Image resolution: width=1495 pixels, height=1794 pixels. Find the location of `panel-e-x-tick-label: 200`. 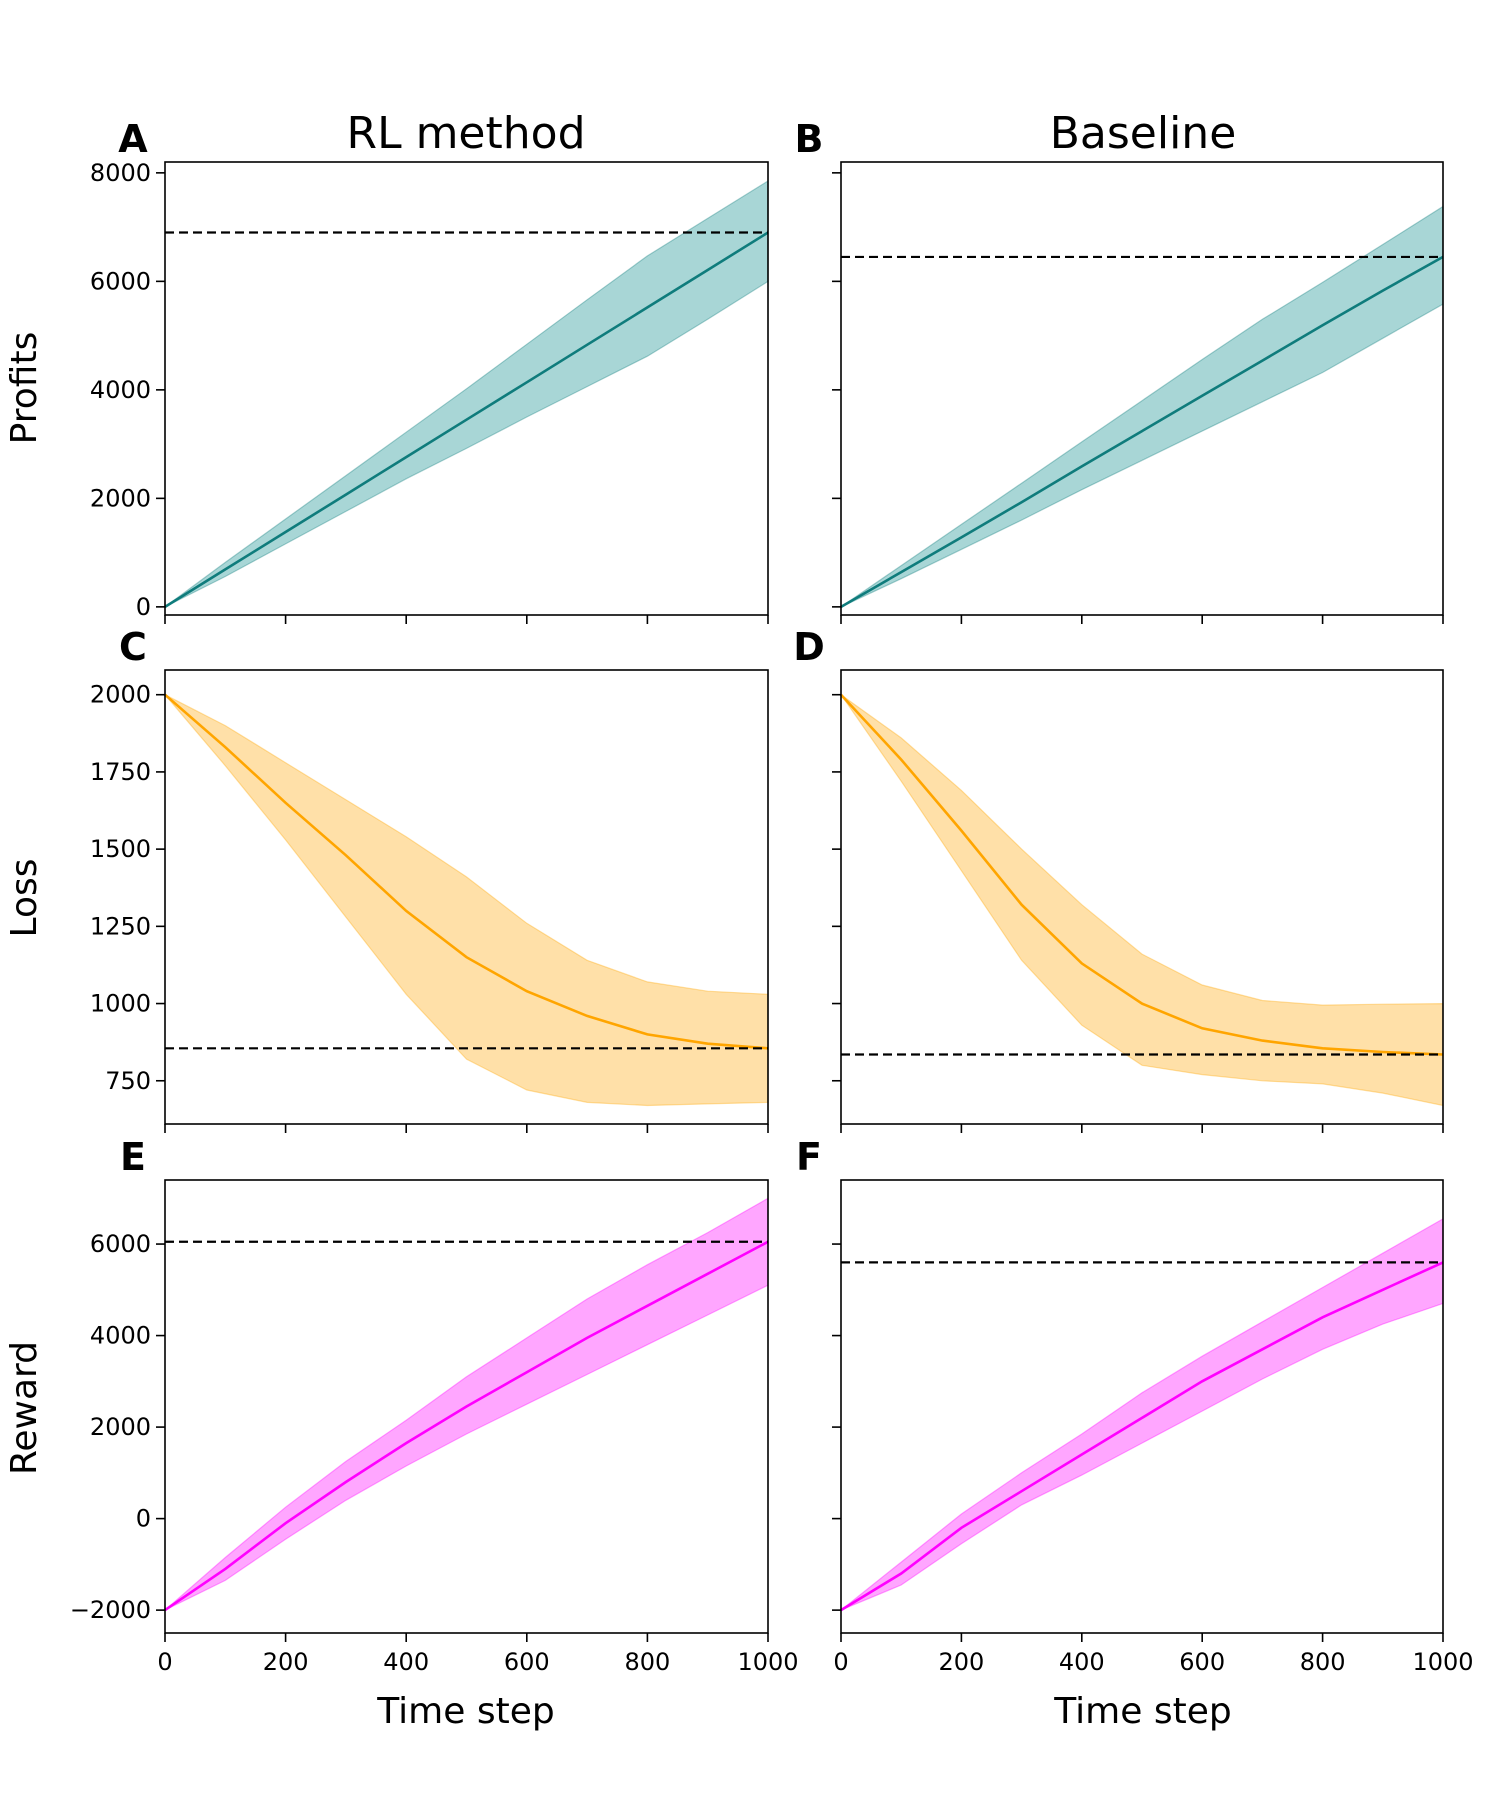

panel-e-x-tick-label: 200 is located at coordinates (286, 1662).